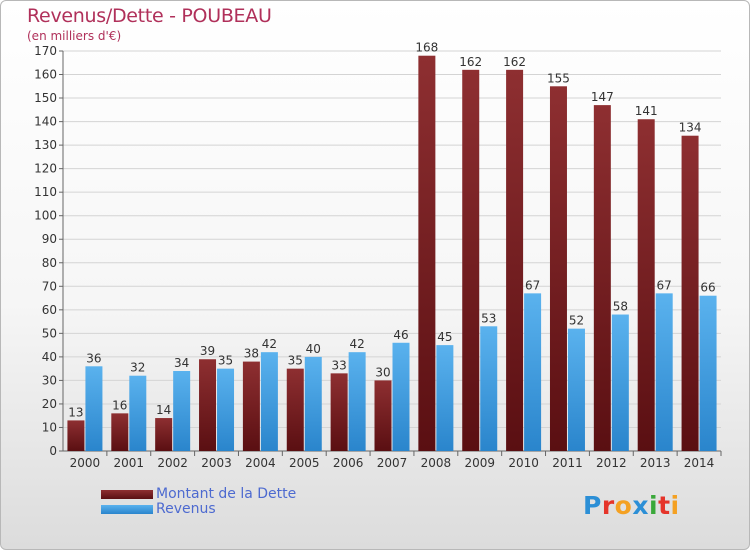 This screenshot has height=550, width=750. What do you see at coordinates (382, 372) in the screenshot?
I see `data-label-dette: 30` at bounding box center [382, 372].